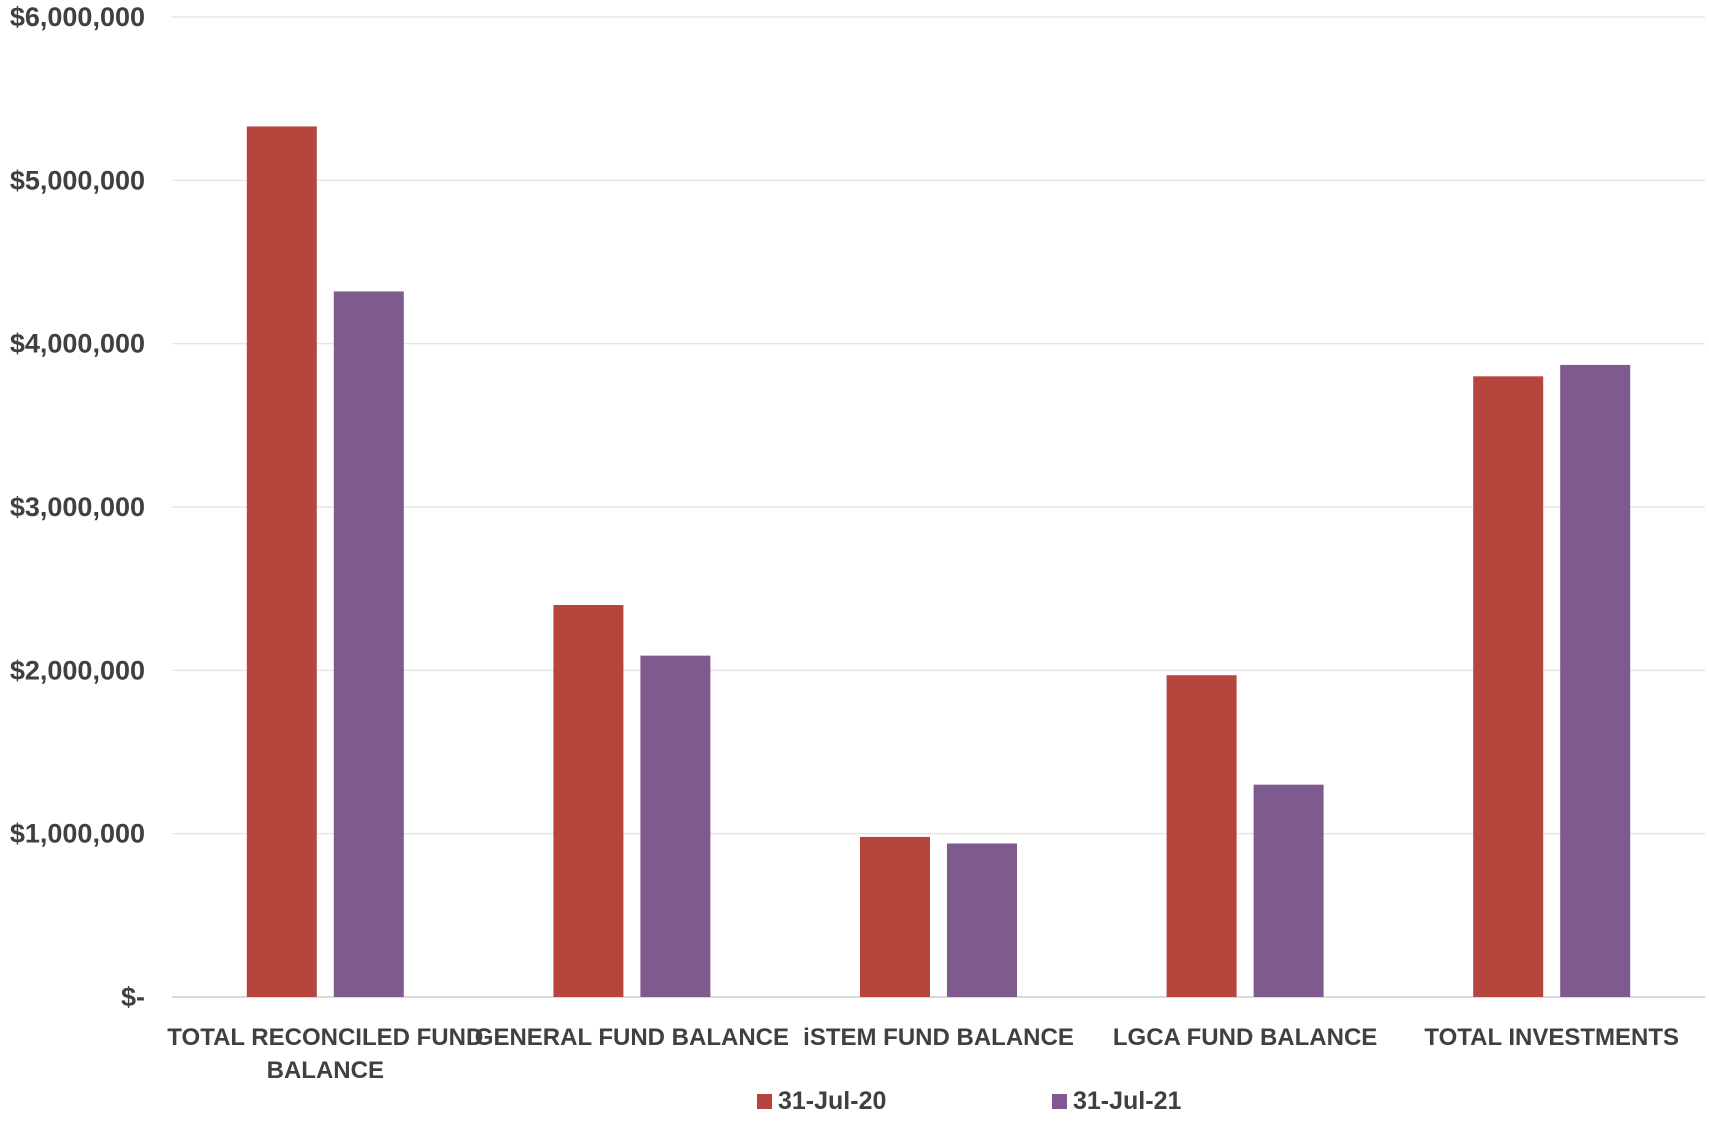  Describe the element at coordinates (325, 1037) in the screenshot. I see `x-tick-label: TOTAL RECONCILED FUND` at that location.